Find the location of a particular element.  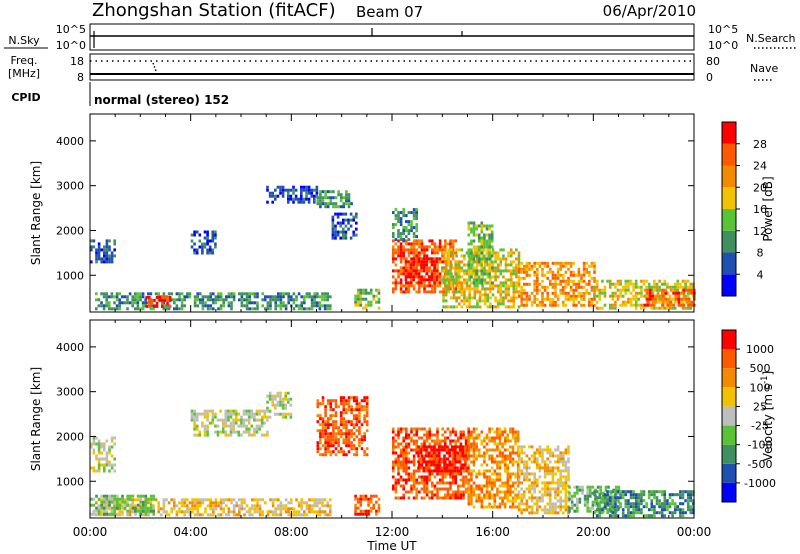

x-tick-label: 16:00 is located at coordinates (492, 532).